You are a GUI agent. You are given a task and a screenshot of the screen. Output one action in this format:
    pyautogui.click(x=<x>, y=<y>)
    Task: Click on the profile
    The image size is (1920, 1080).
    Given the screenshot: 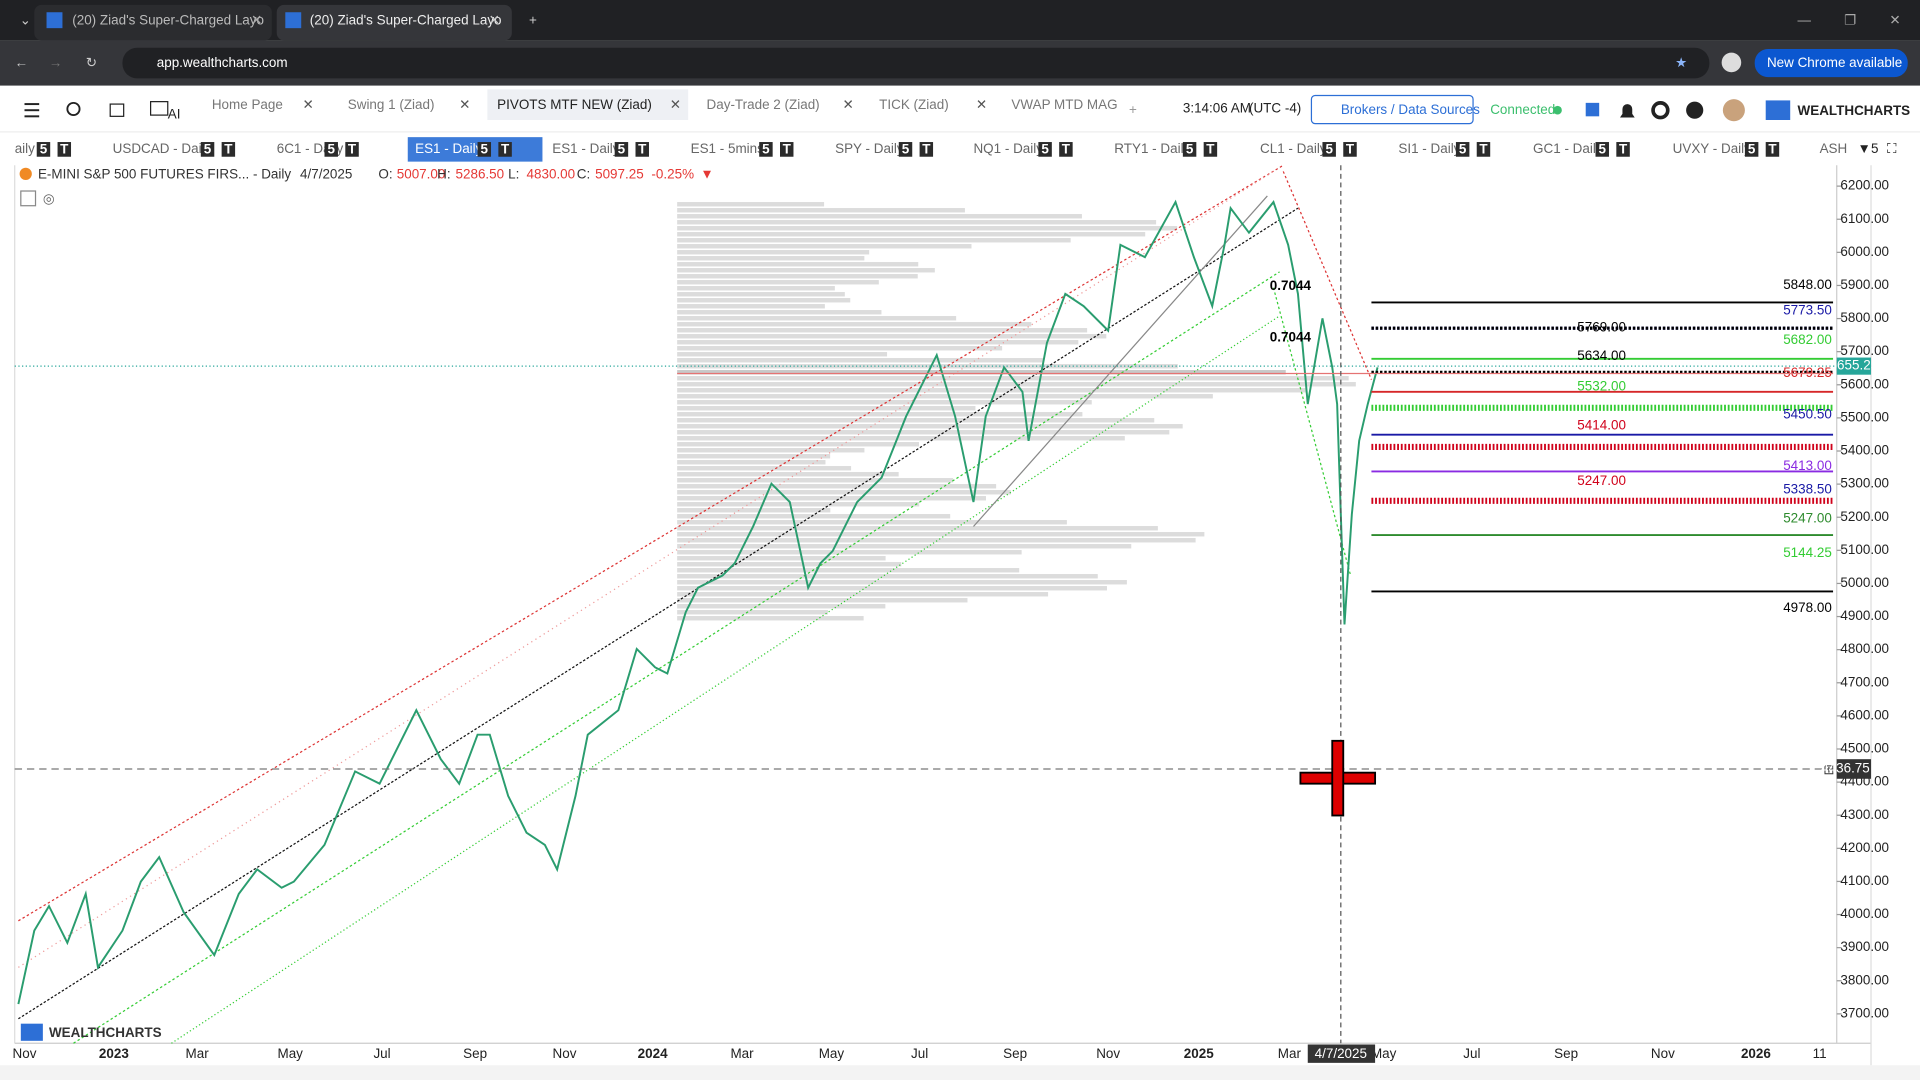 What is the action you would take?
    pyautogui.click(x=1731, y=62)
    